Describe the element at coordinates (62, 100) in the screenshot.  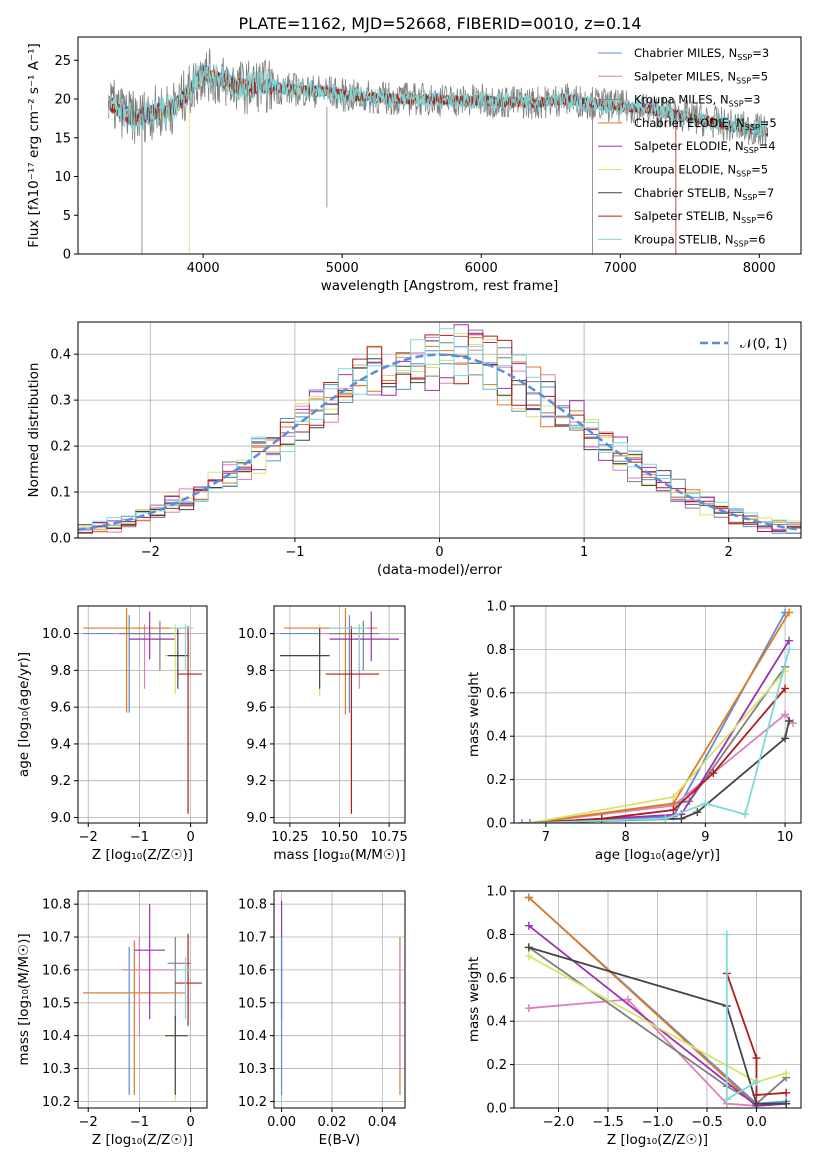
I see `y-tick-label: 20` at that location.